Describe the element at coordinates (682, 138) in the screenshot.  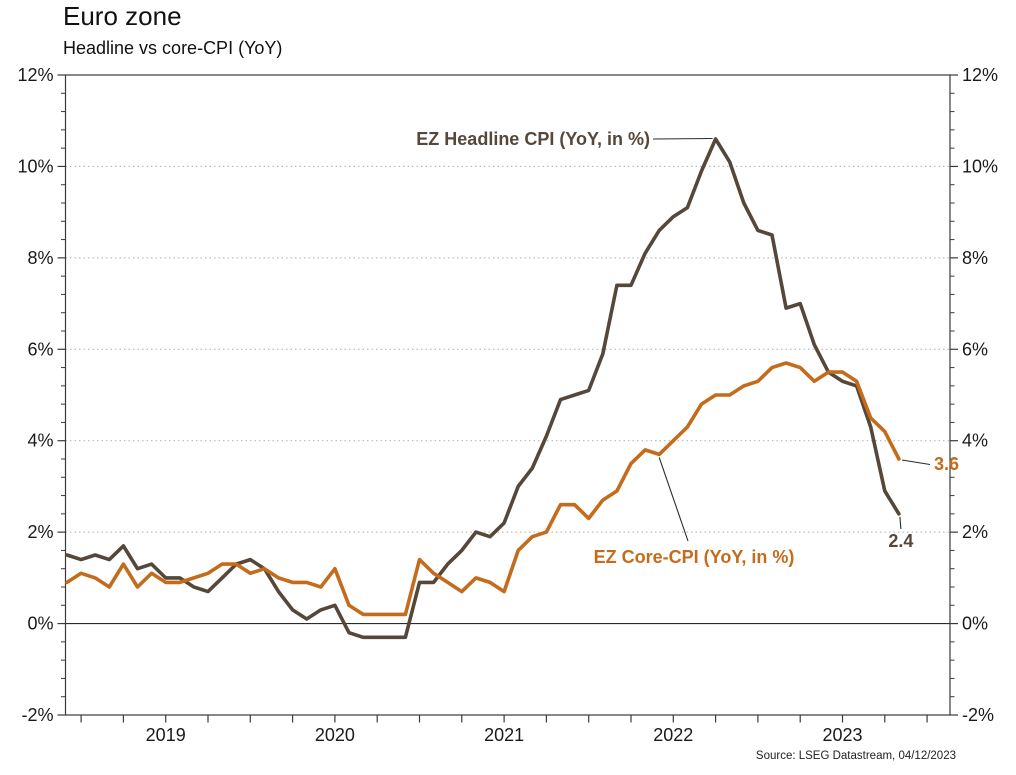
I see `headline-label-connector` at that location.